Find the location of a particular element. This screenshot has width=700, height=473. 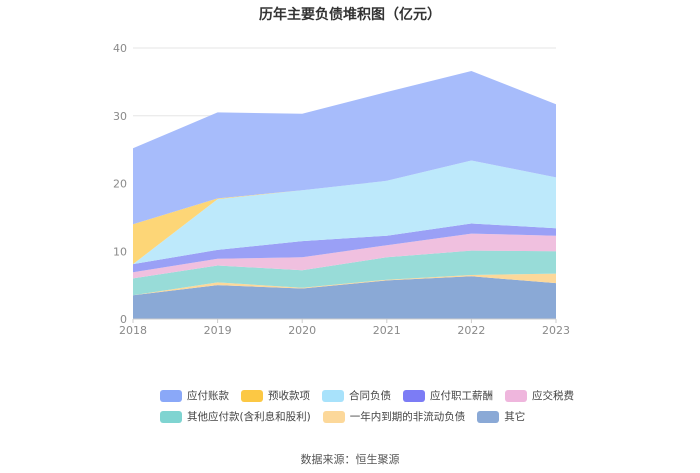

legend-label: 其他应付款(含利息和股利) is located at coordinates (249, 417).